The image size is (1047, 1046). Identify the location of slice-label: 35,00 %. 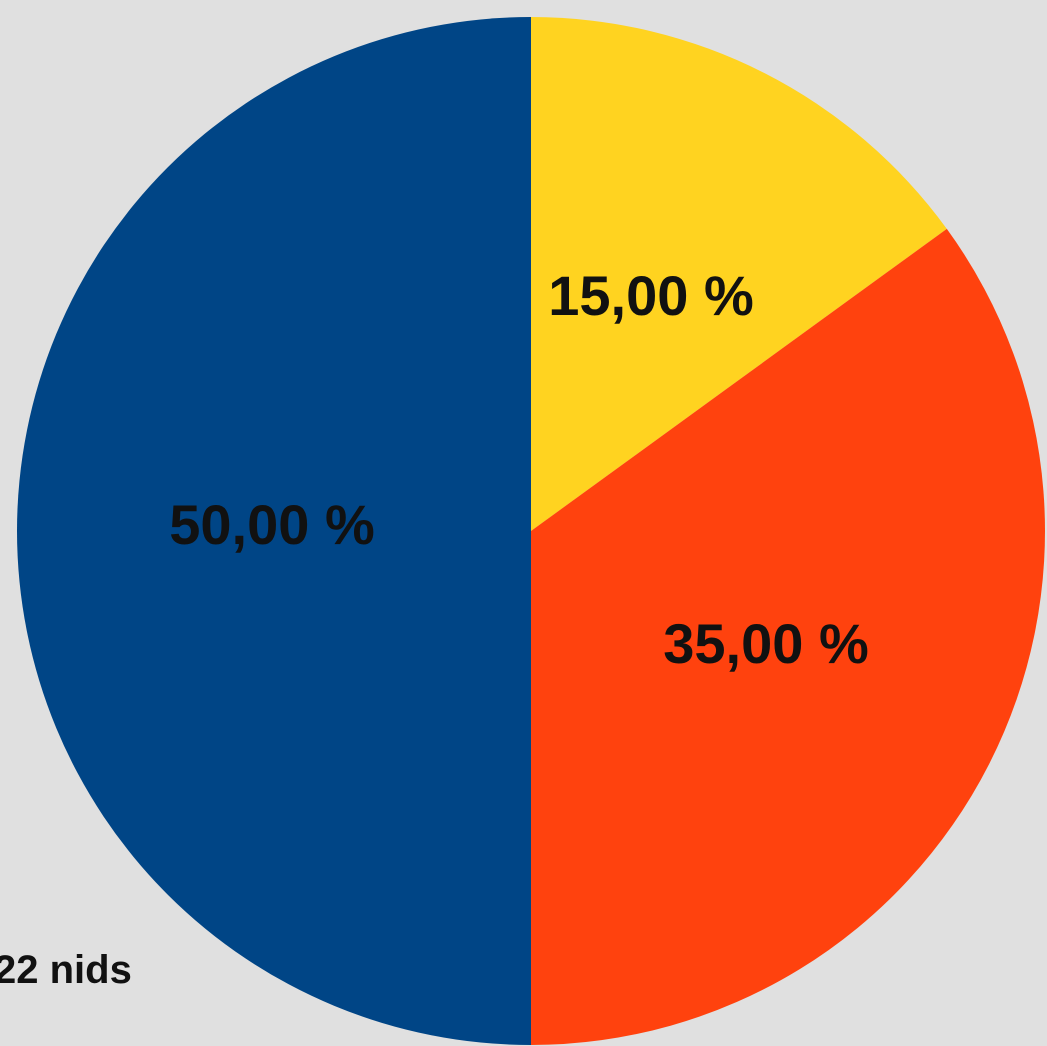
(766, 643).